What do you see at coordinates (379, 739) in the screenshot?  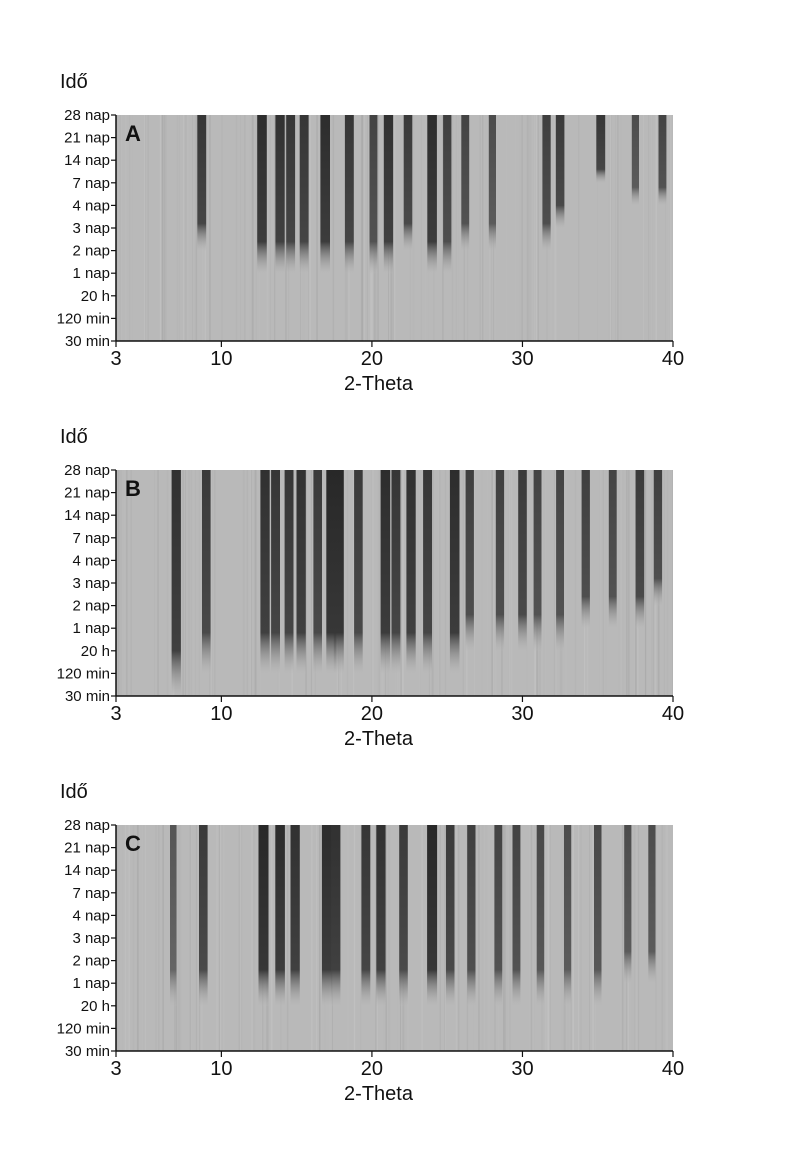 I see `x-axis-title: 2-Theta` at bounding box center [379, 739].